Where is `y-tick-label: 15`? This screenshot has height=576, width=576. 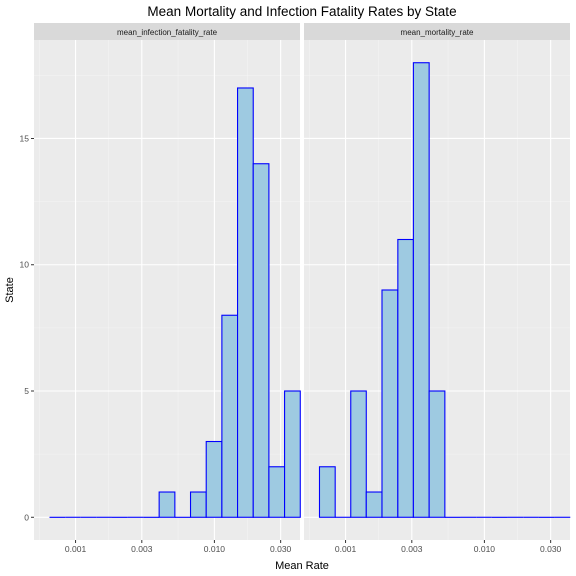 y-tick-label: 15 is located at coordinates (25, 138).